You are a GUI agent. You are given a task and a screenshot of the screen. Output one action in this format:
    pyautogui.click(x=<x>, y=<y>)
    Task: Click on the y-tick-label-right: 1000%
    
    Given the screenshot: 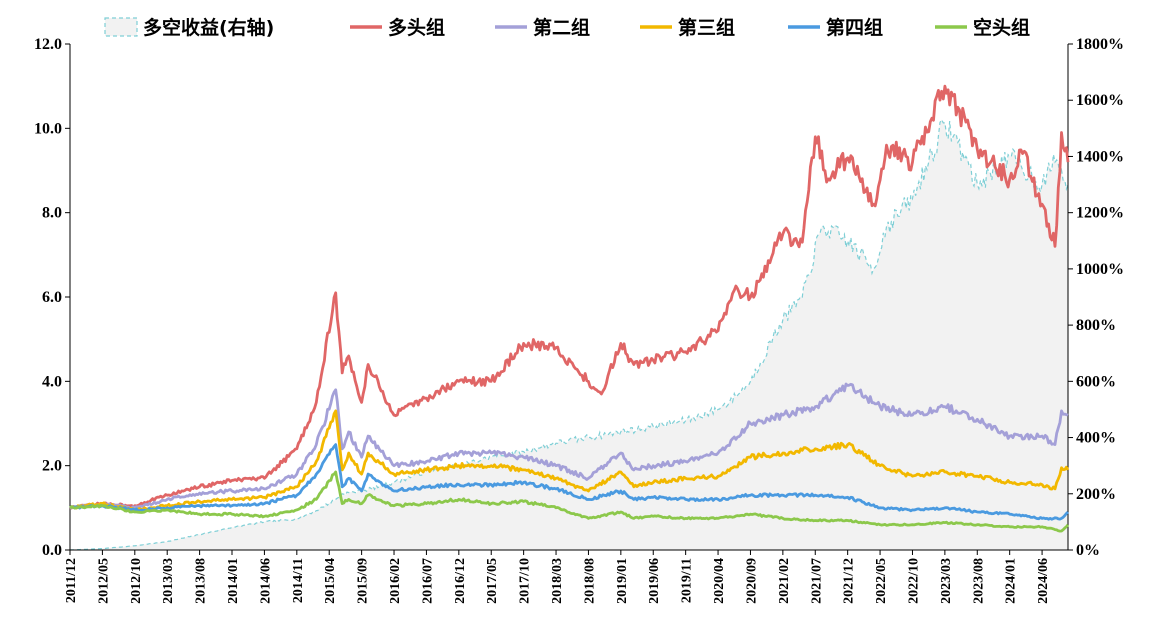 What is the action you would take?
    pyautogui.click(x=1100, y=269)
    